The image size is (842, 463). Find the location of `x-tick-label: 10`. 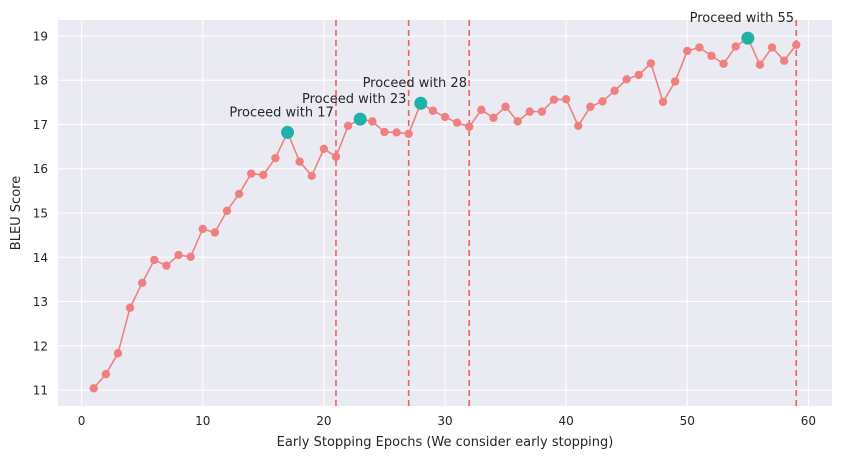

x-tick-label: 10 is located at coordinates (202, 421).